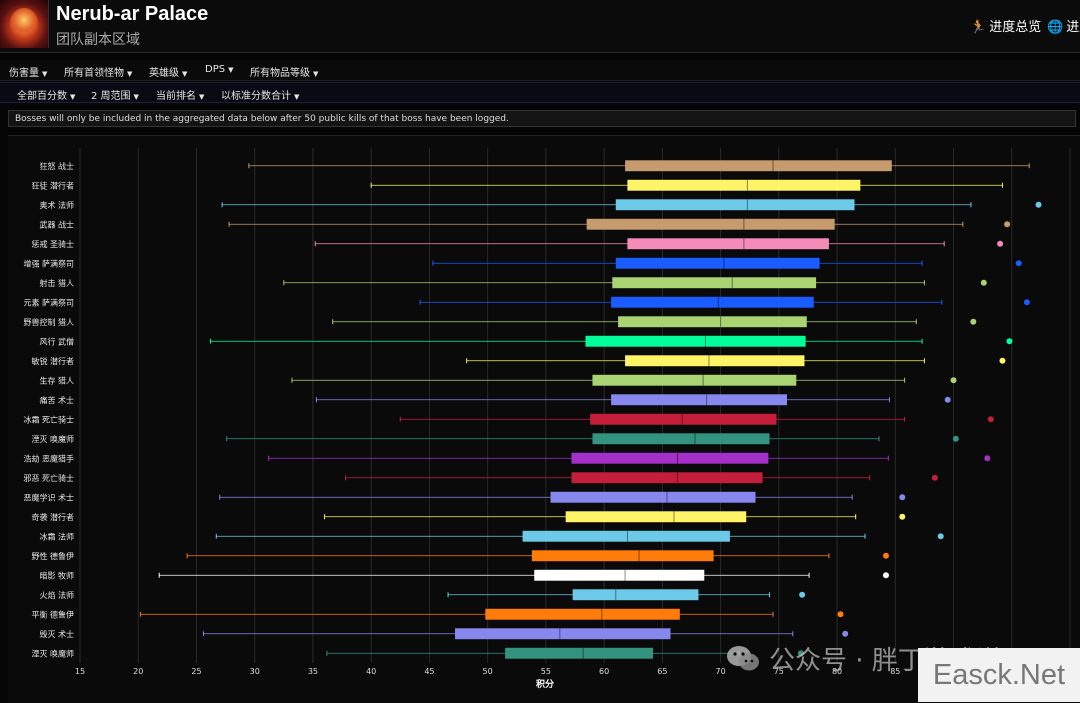 This screenshot has width=1080, height=703. Describe the element at coordinates (46, 96) in the screenshot. I see `filter-percentile-dropdown: 全部百分数 ▼` at that location.